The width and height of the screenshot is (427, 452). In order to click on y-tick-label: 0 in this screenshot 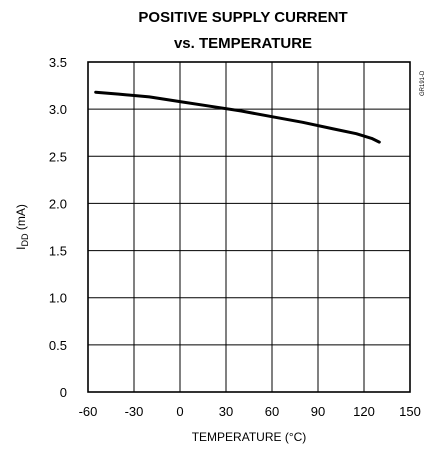, I will do `click(63, 392)`.